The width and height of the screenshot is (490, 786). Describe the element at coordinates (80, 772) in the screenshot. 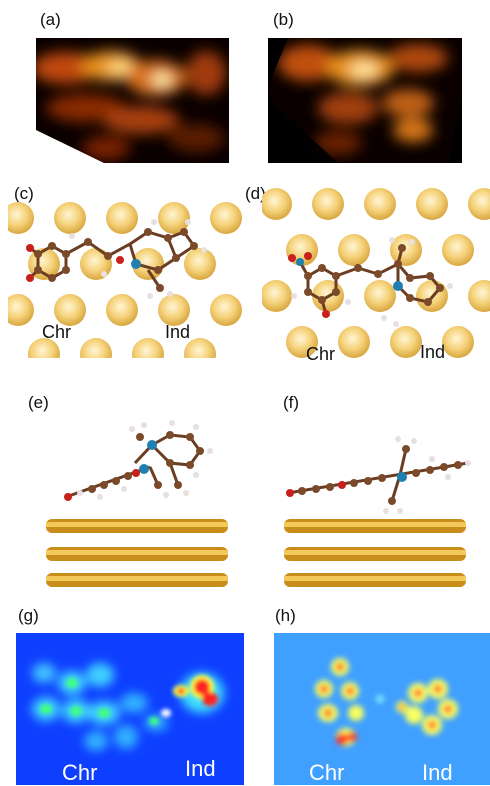

I see `label-chr-g: Chr` at that location.